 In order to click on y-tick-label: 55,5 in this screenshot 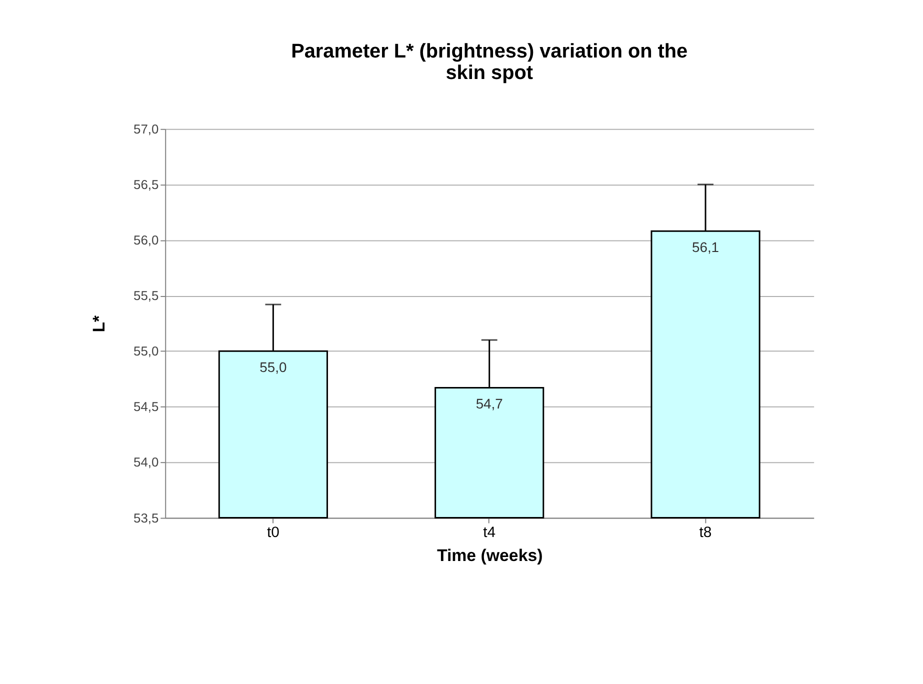, I will do `click(146, 296)`.